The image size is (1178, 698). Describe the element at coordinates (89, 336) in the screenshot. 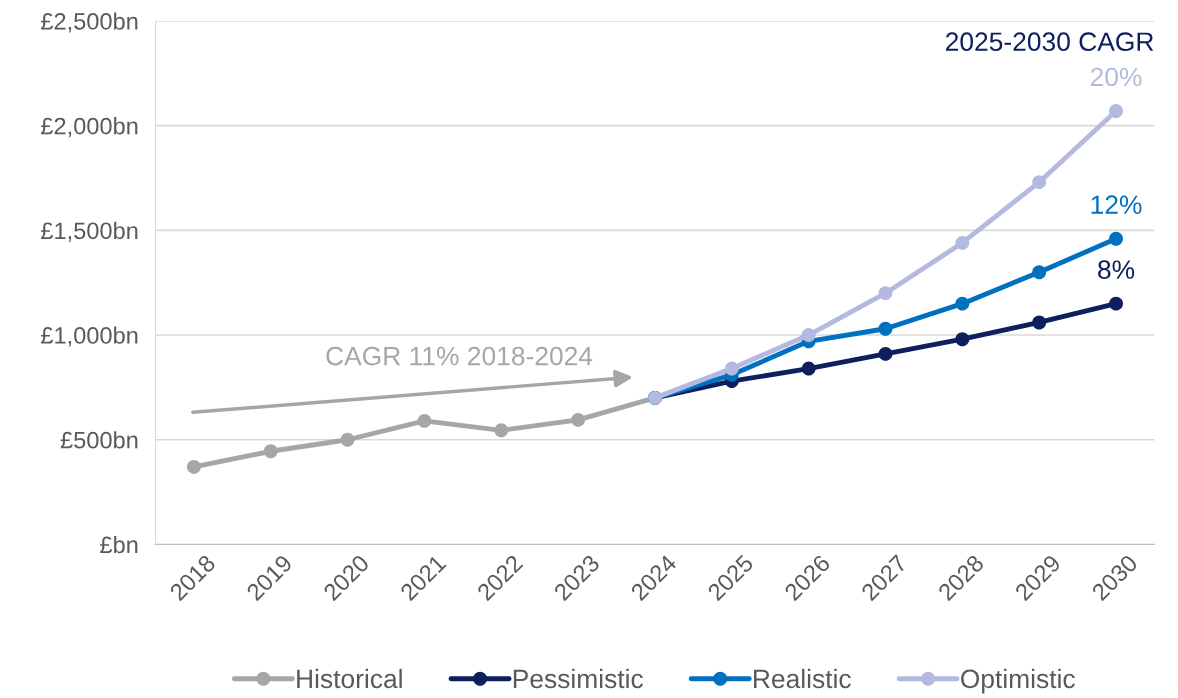

I see `y-tick-label: £1,000bn` at that location.